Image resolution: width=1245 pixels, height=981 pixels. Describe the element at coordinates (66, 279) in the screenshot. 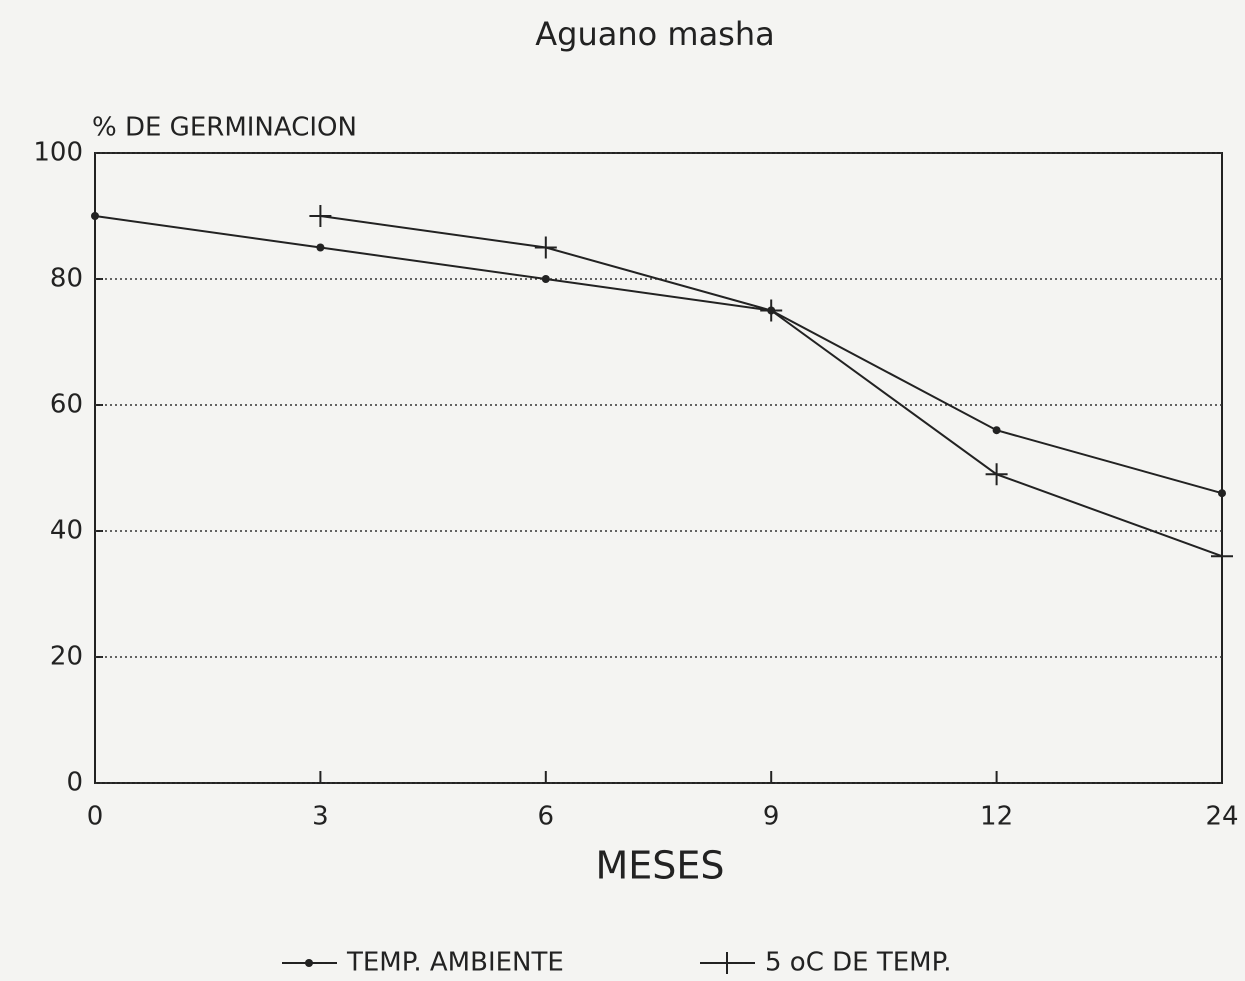

I see `y-tick-label: 80` at that location.